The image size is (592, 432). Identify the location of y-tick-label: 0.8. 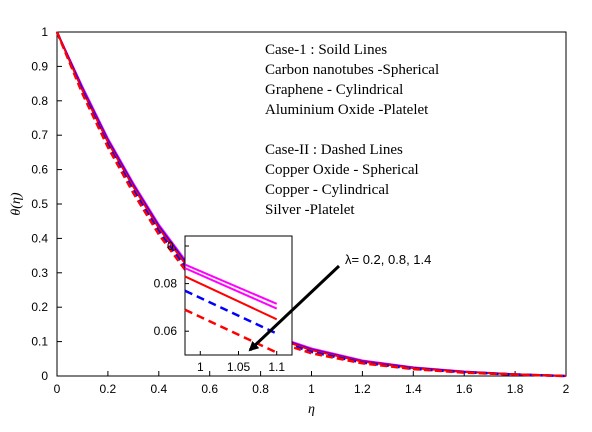
(39, 101).